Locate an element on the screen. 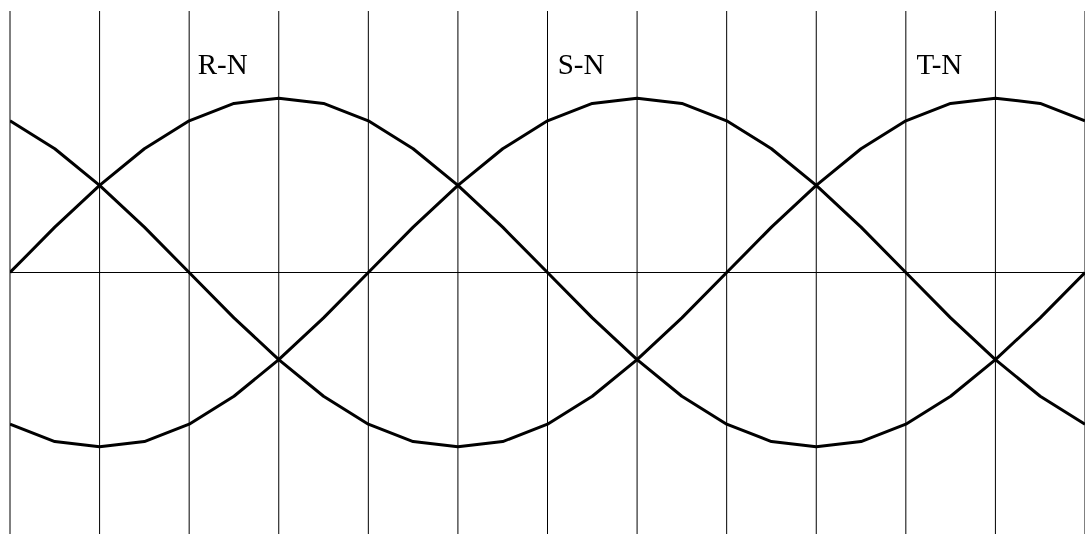 The image size is (1085, 534). series-label: T-N is located at coordinates (939, 64).